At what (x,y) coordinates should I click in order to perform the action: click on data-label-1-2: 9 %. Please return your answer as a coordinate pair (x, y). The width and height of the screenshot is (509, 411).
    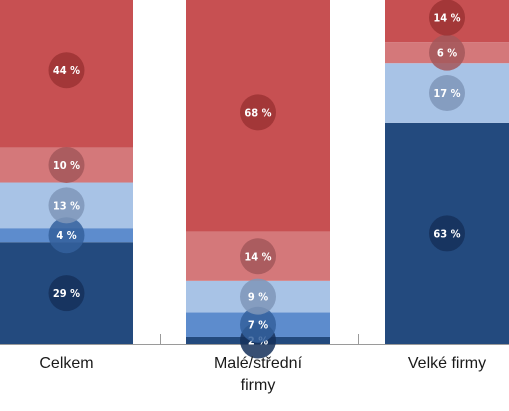
    Looking at the image, I should click on (258, 297).